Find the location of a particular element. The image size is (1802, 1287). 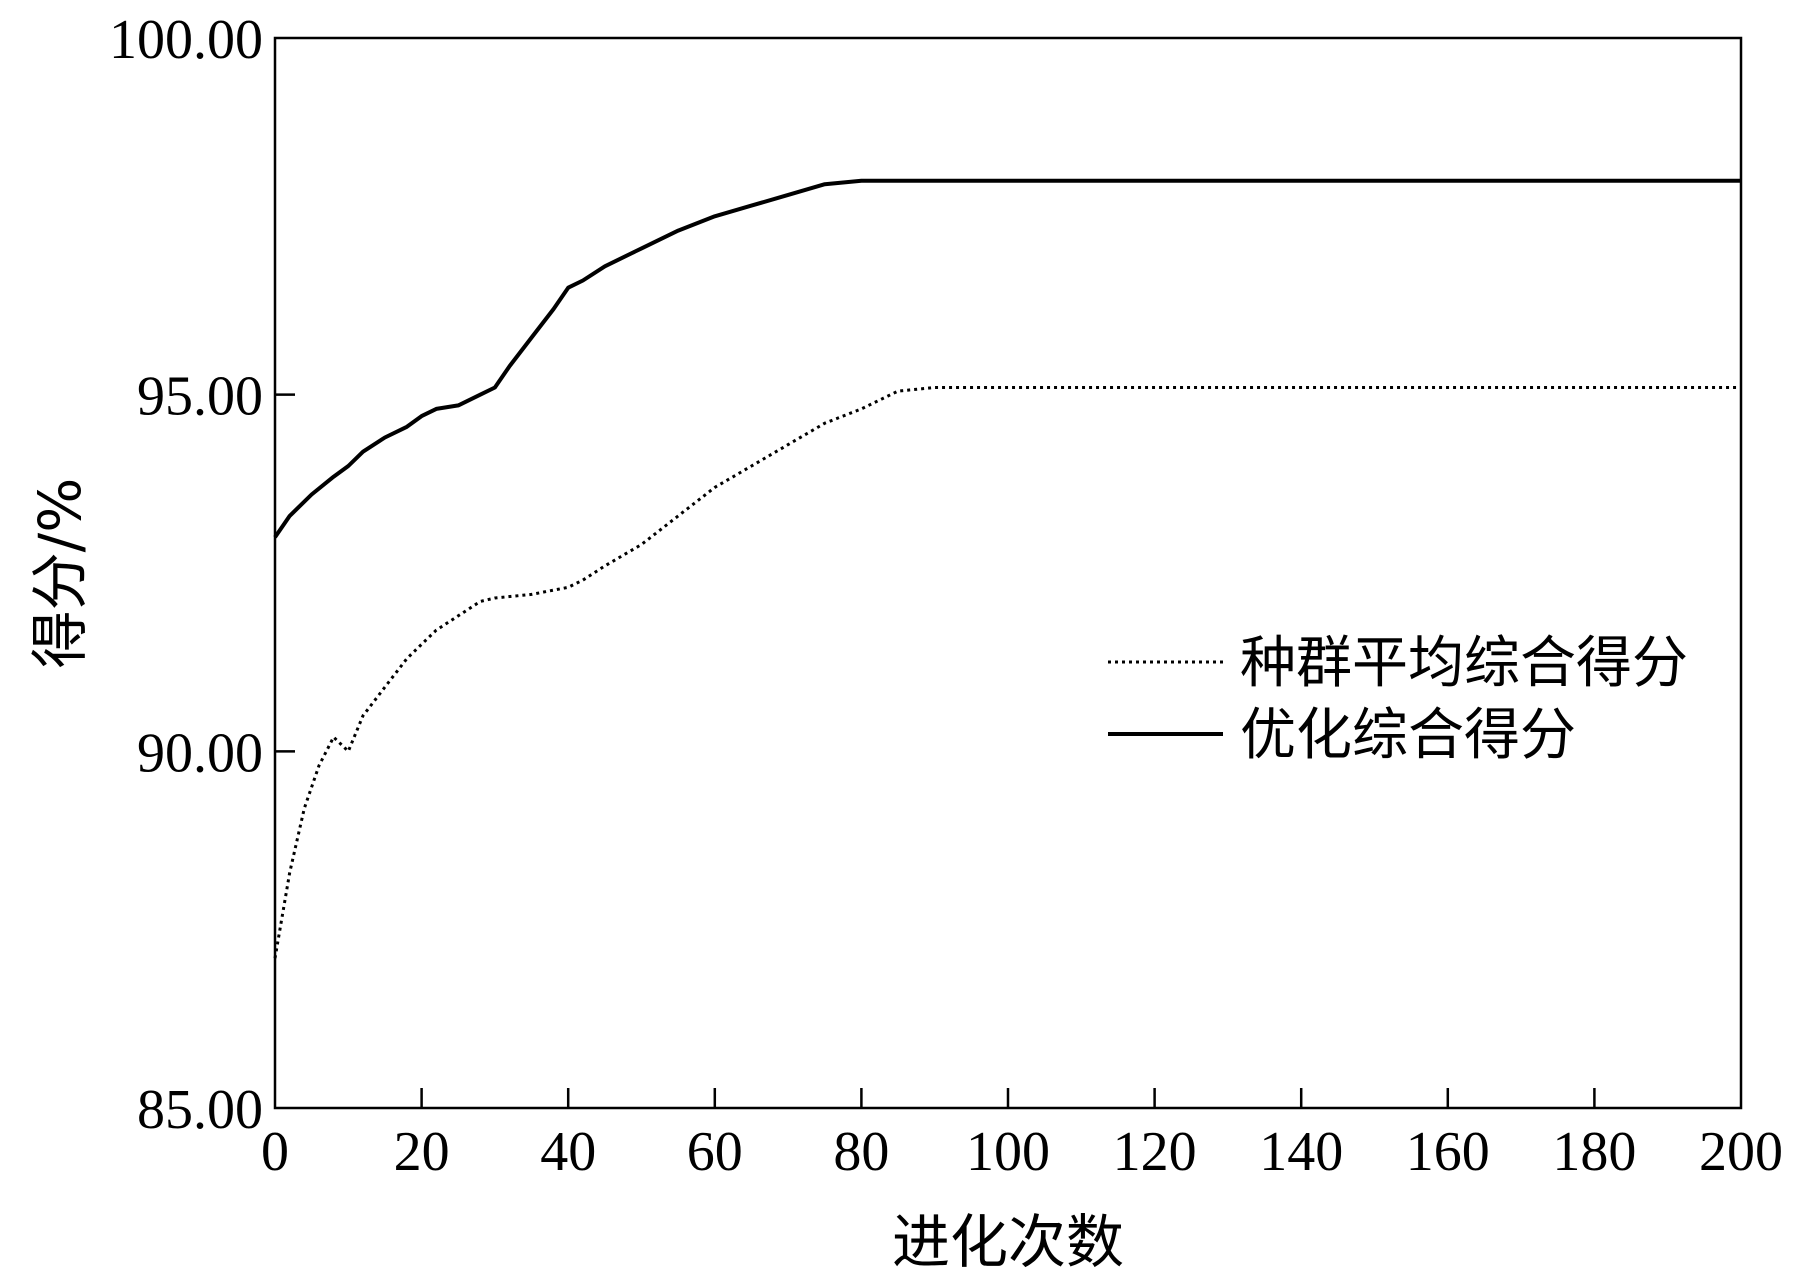

y-tick-label: 90.00 is located at coordinates (200, 753).